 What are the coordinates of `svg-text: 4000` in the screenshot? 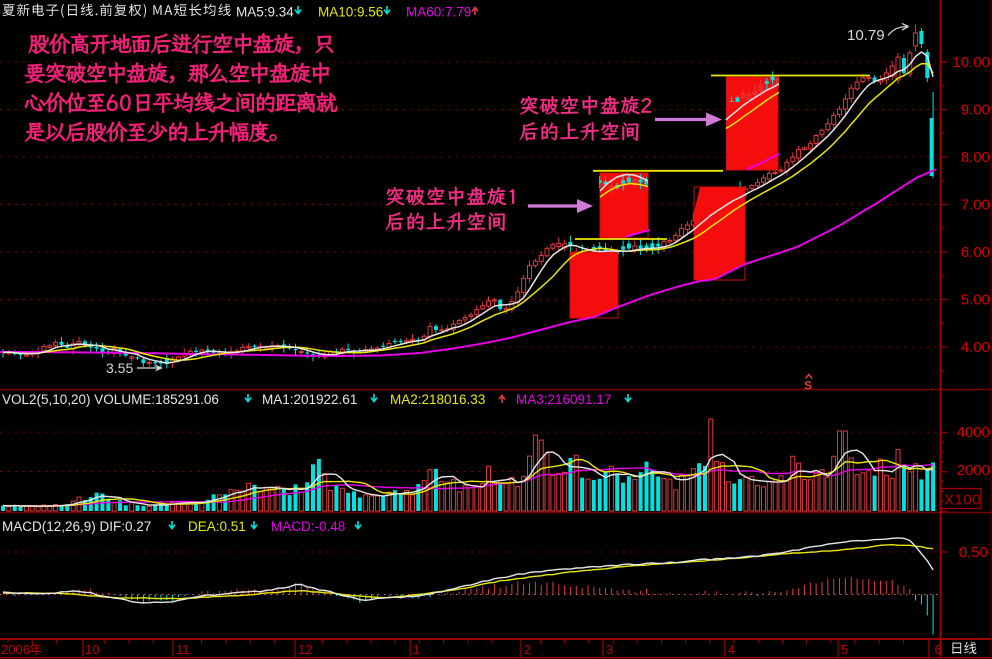 It's located at (973, 432).